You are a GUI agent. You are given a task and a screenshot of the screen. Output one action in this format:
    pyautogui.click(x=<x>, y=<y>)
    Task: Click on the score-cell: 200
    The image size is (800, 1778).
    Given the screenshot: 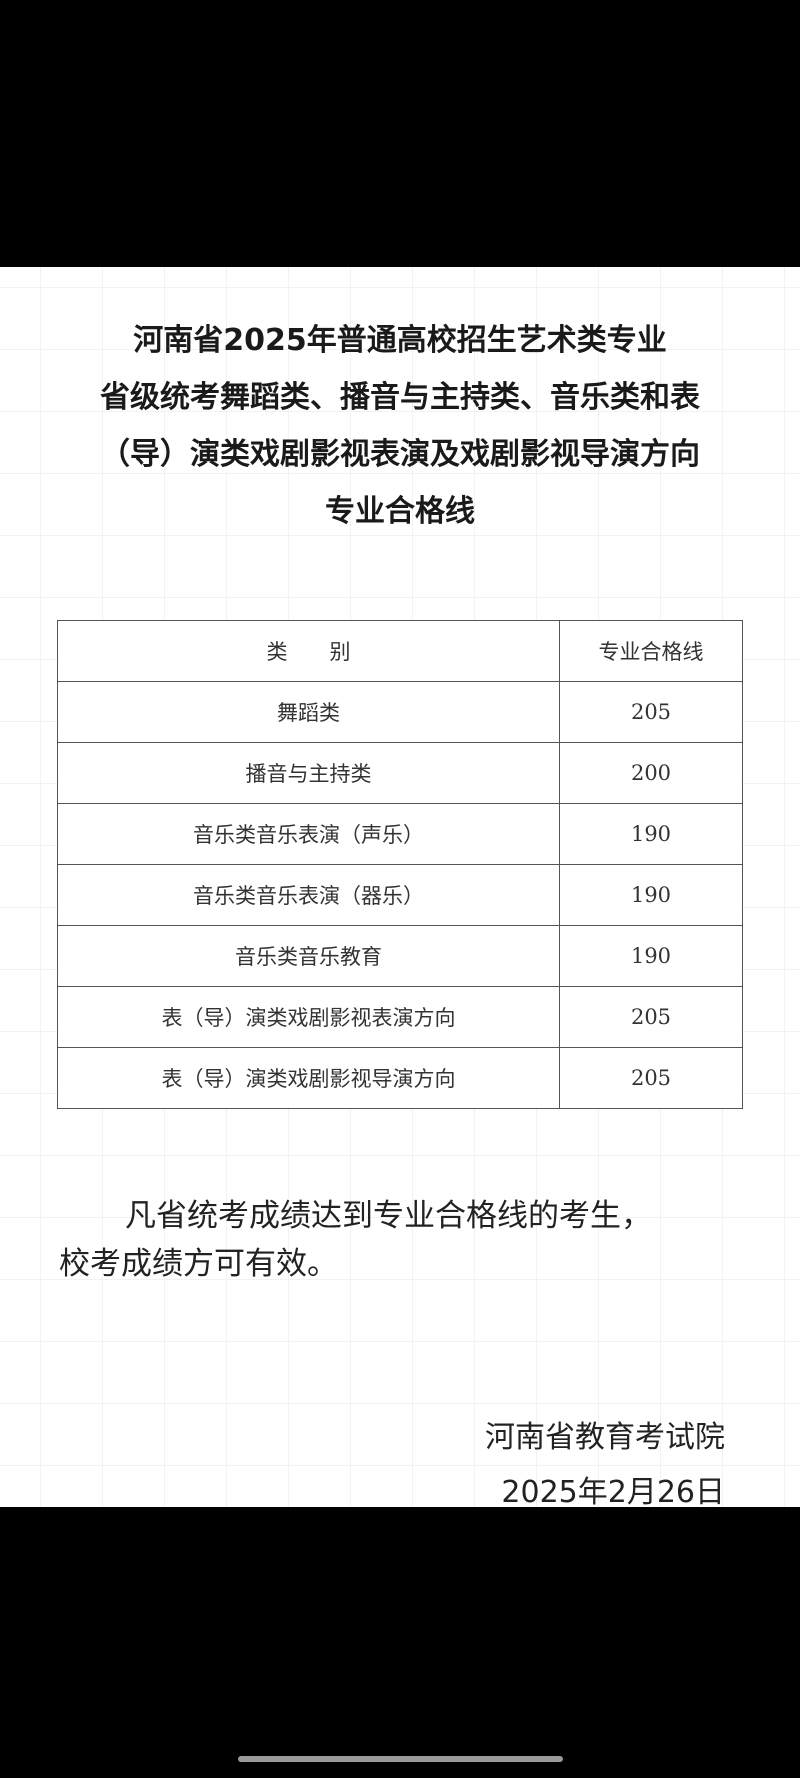 What is the action you would take?
    pyautogui.click(x=651, y=773)
    